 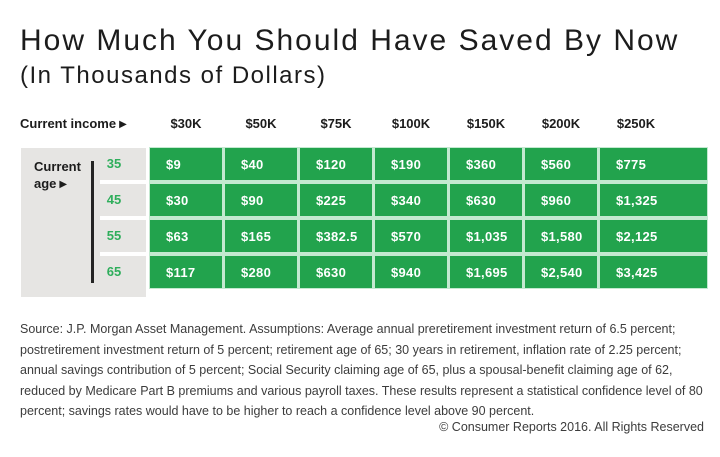 I want to click on savings-cell: $1,695, so click(x=486, y=272).